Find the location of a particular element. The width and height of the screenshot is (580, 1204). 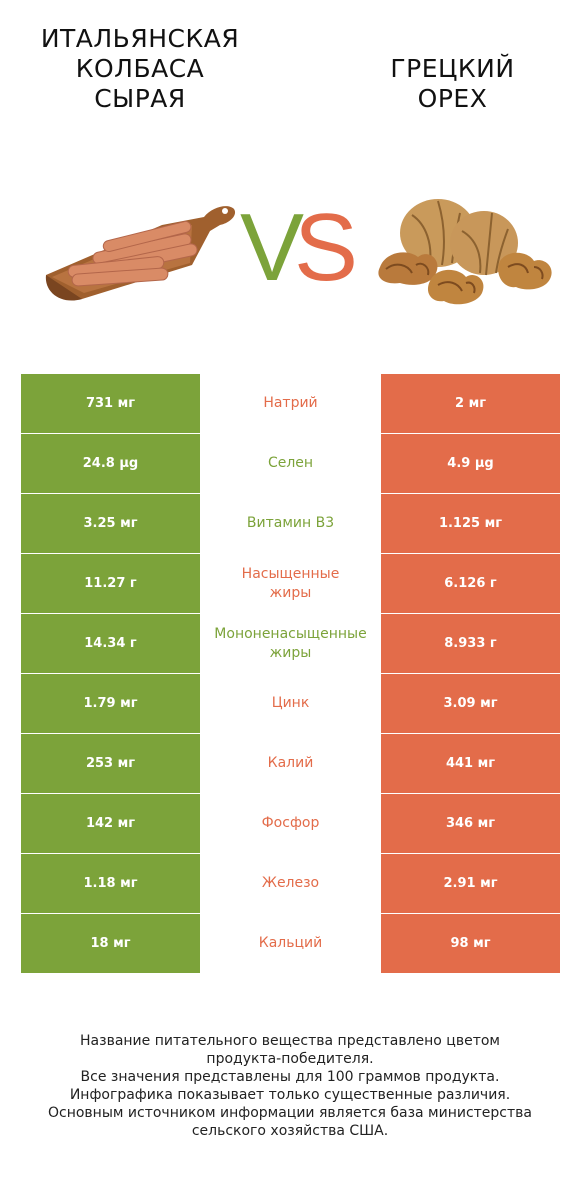

left-value-cell: 24.8 µg is located at coordinates (111, 463).